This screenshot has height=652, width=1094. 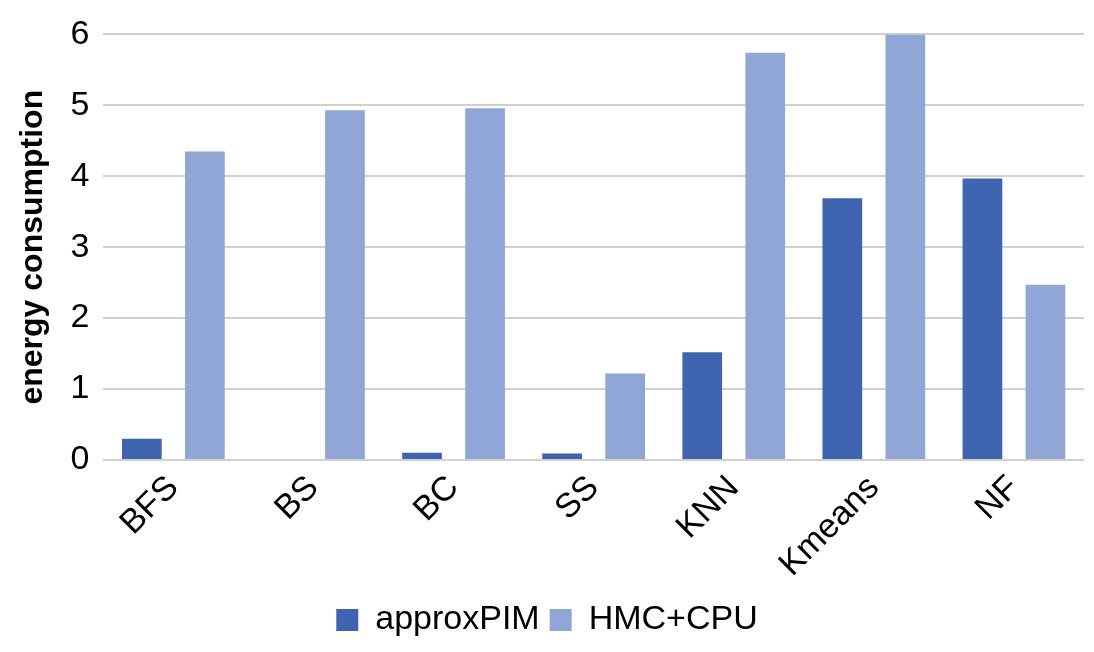 I want to click on legend-label: HMC+CPU, so click(x=673, y=617).